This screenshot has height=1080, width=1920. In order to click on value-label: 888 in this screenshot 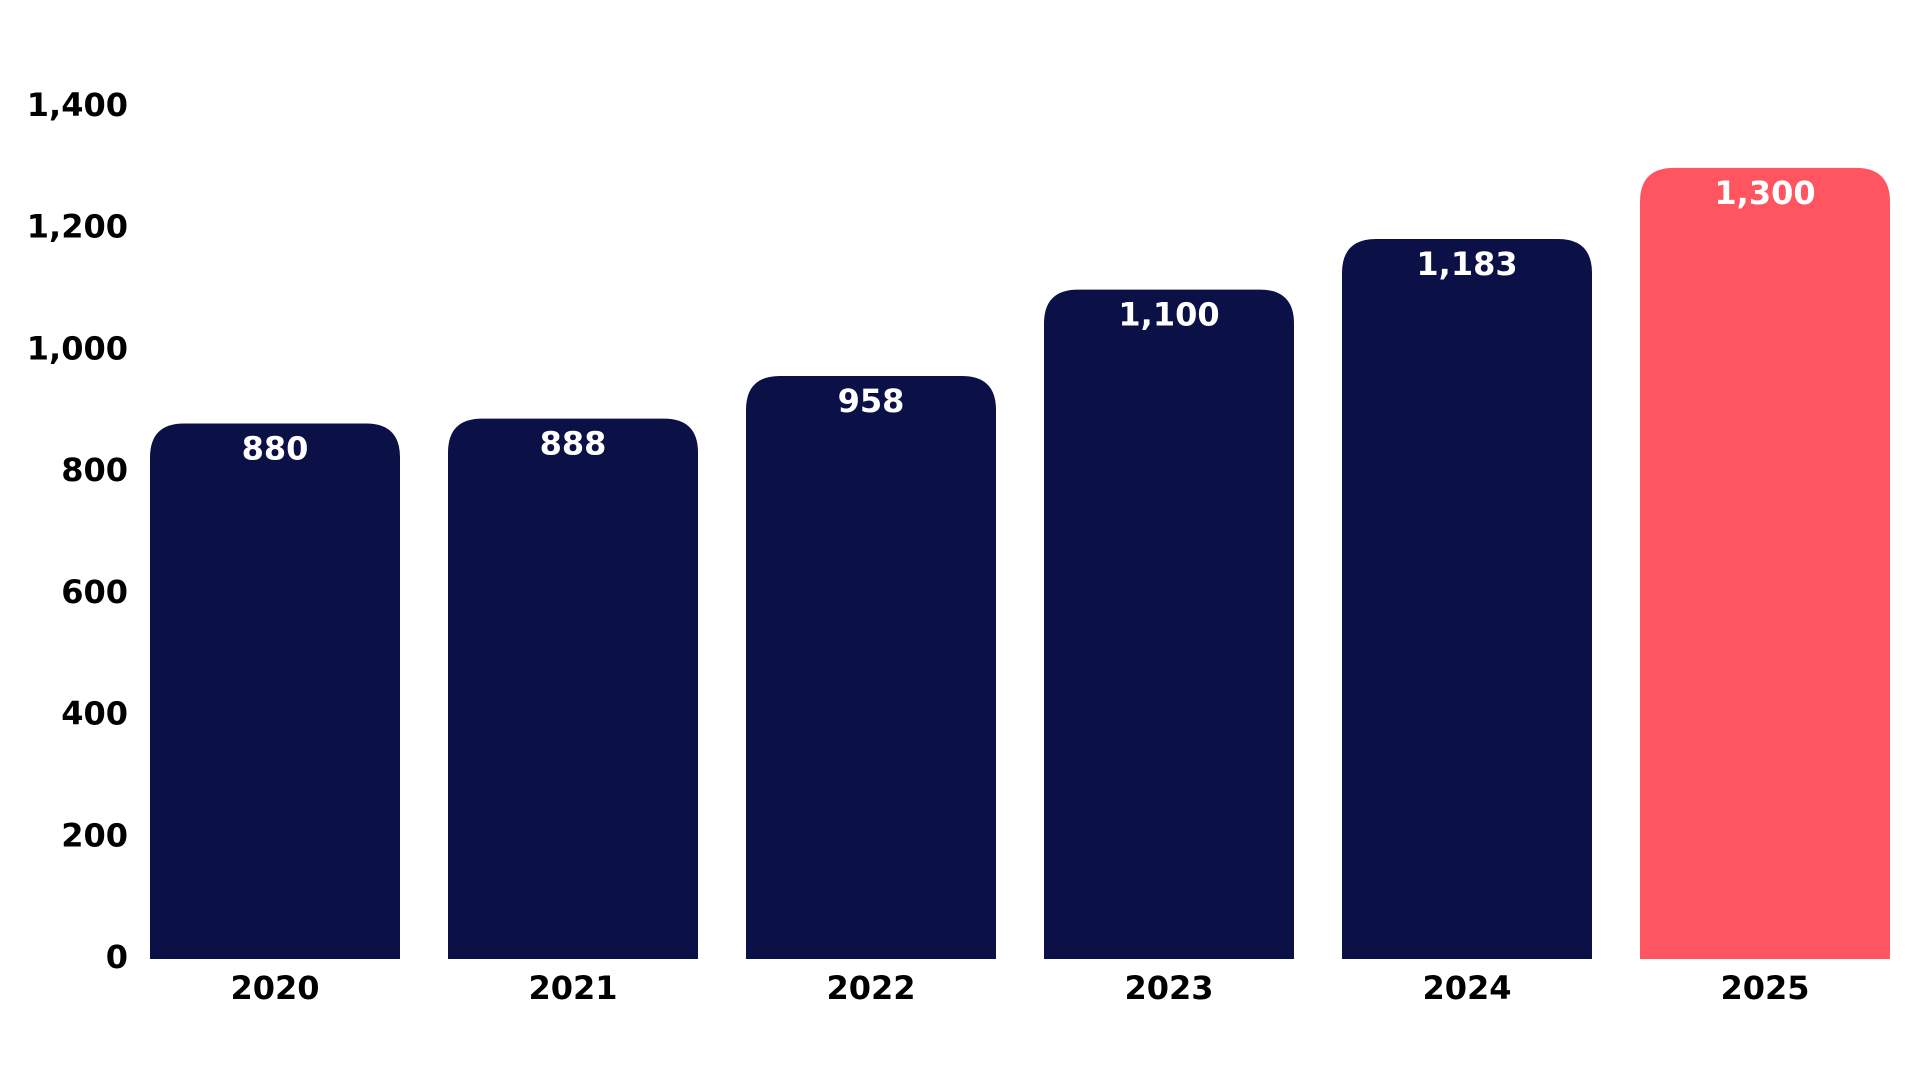, I will do `click(573, 444)`.